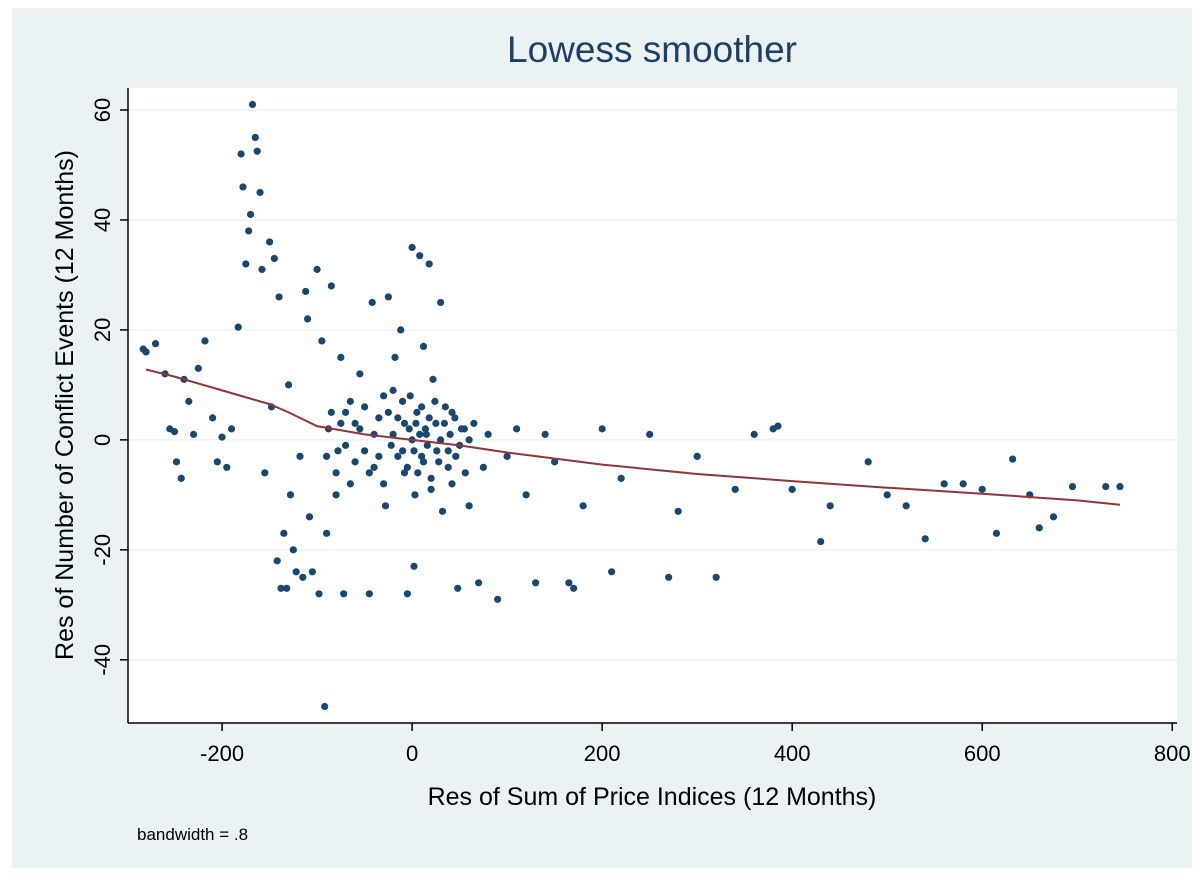 This screenshot has width=1203, height=882. What do you see at coordinates (102, 660) in the screenshot?
I see `y-tick-label: -40` at bounding box center [102, 660].